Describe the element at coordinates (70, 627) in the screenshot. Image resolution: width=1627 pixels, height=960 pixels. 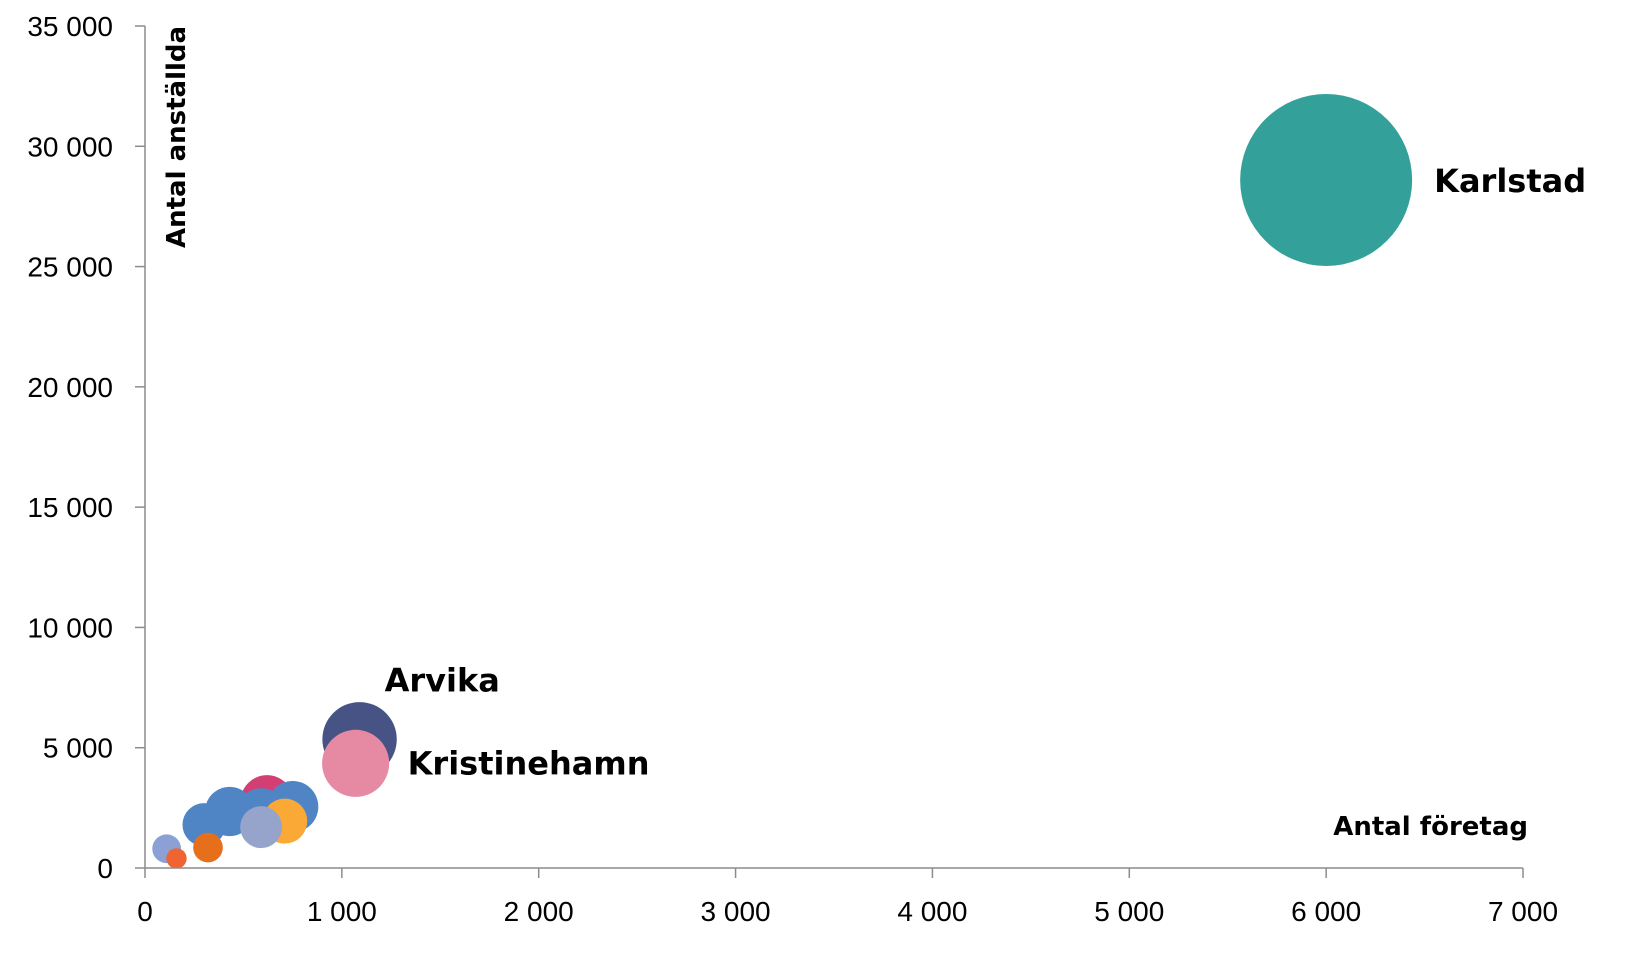
I see `y-tick-label: 10 000` at that location.